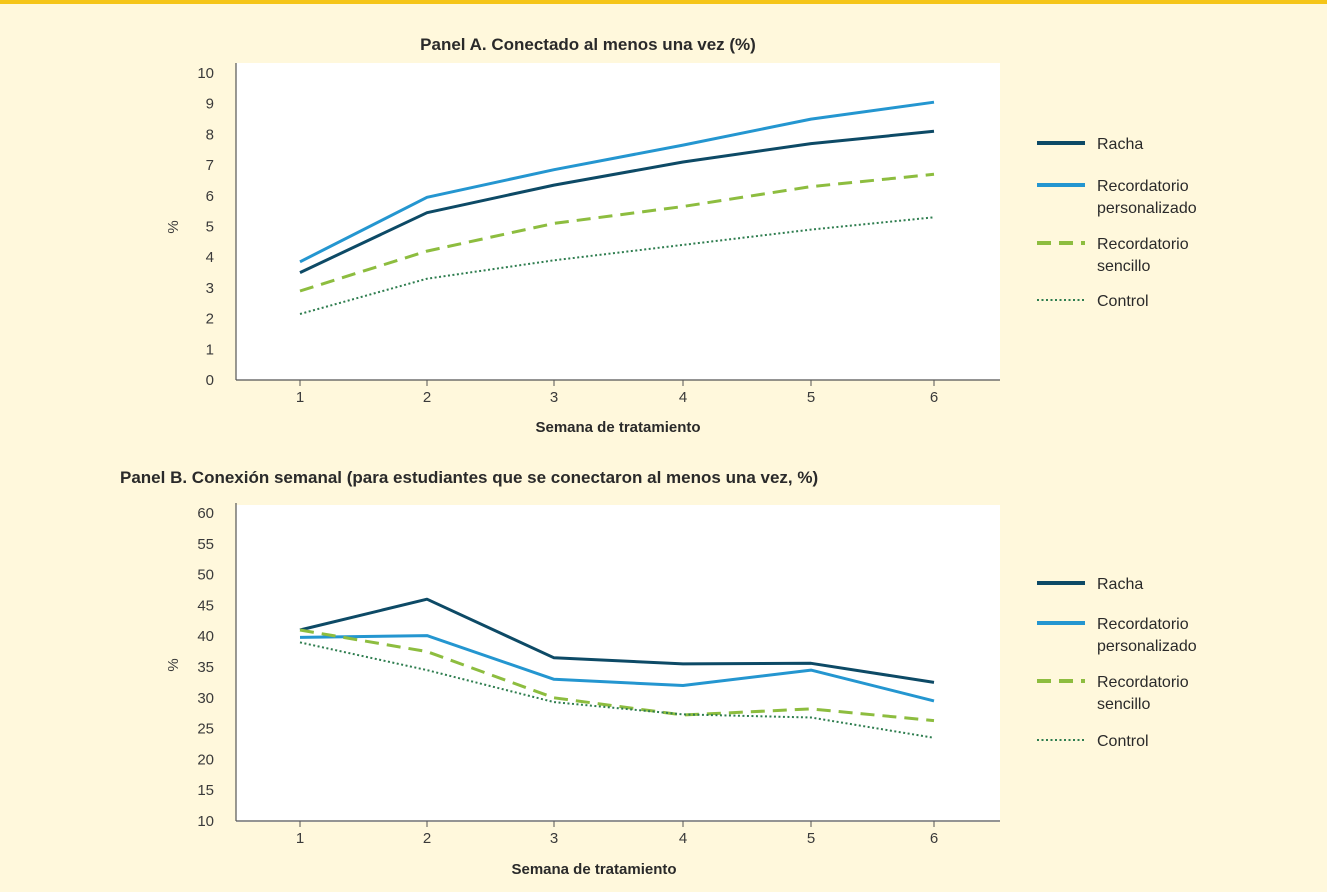 Image resolution: width=1327 pixels, height=892 pixels. Describe the element at coordinates (205, 544) in the screenshot. I see `panel-b-y-tick-label: 55` at that location.